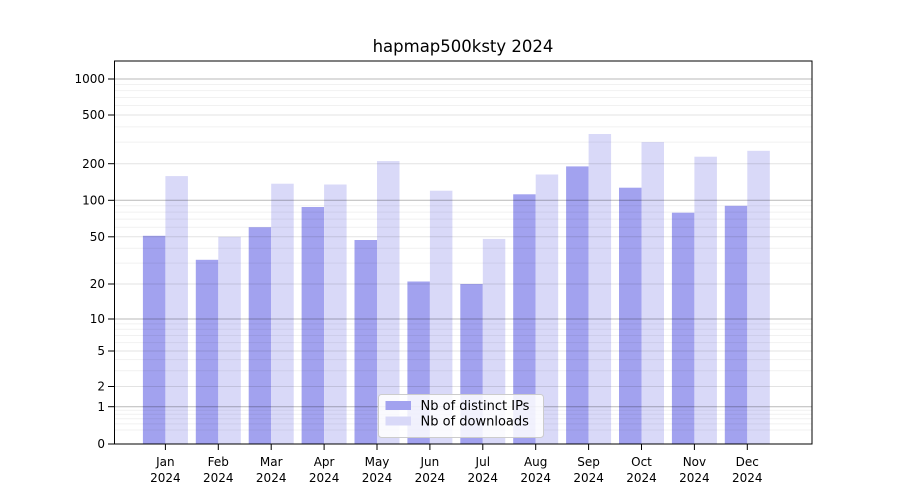  Describe the element at coordinates (97, 237) in the screenshot. I see `y-tick-label: 50` at that location.